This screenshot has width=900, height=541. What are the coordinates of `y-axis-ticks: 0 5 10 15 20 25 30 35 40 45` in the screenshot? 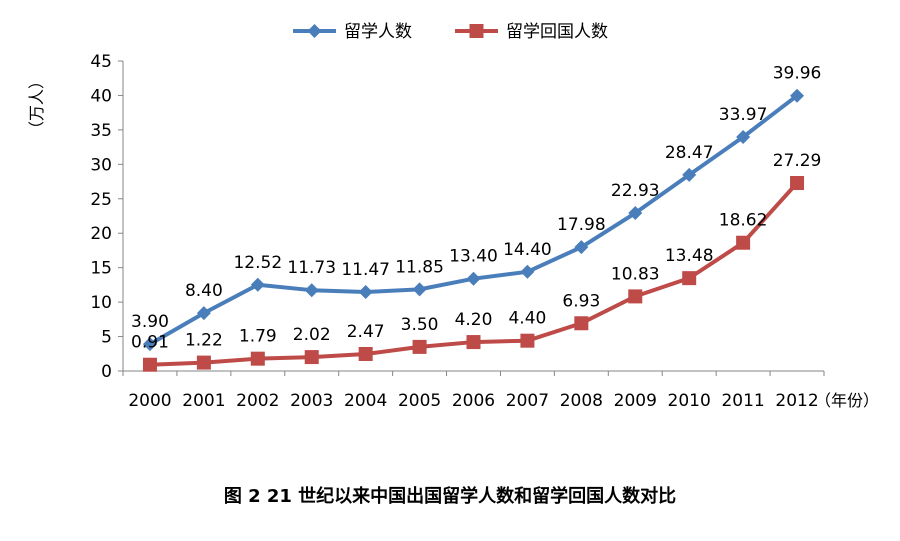 It's located at (106, 217).